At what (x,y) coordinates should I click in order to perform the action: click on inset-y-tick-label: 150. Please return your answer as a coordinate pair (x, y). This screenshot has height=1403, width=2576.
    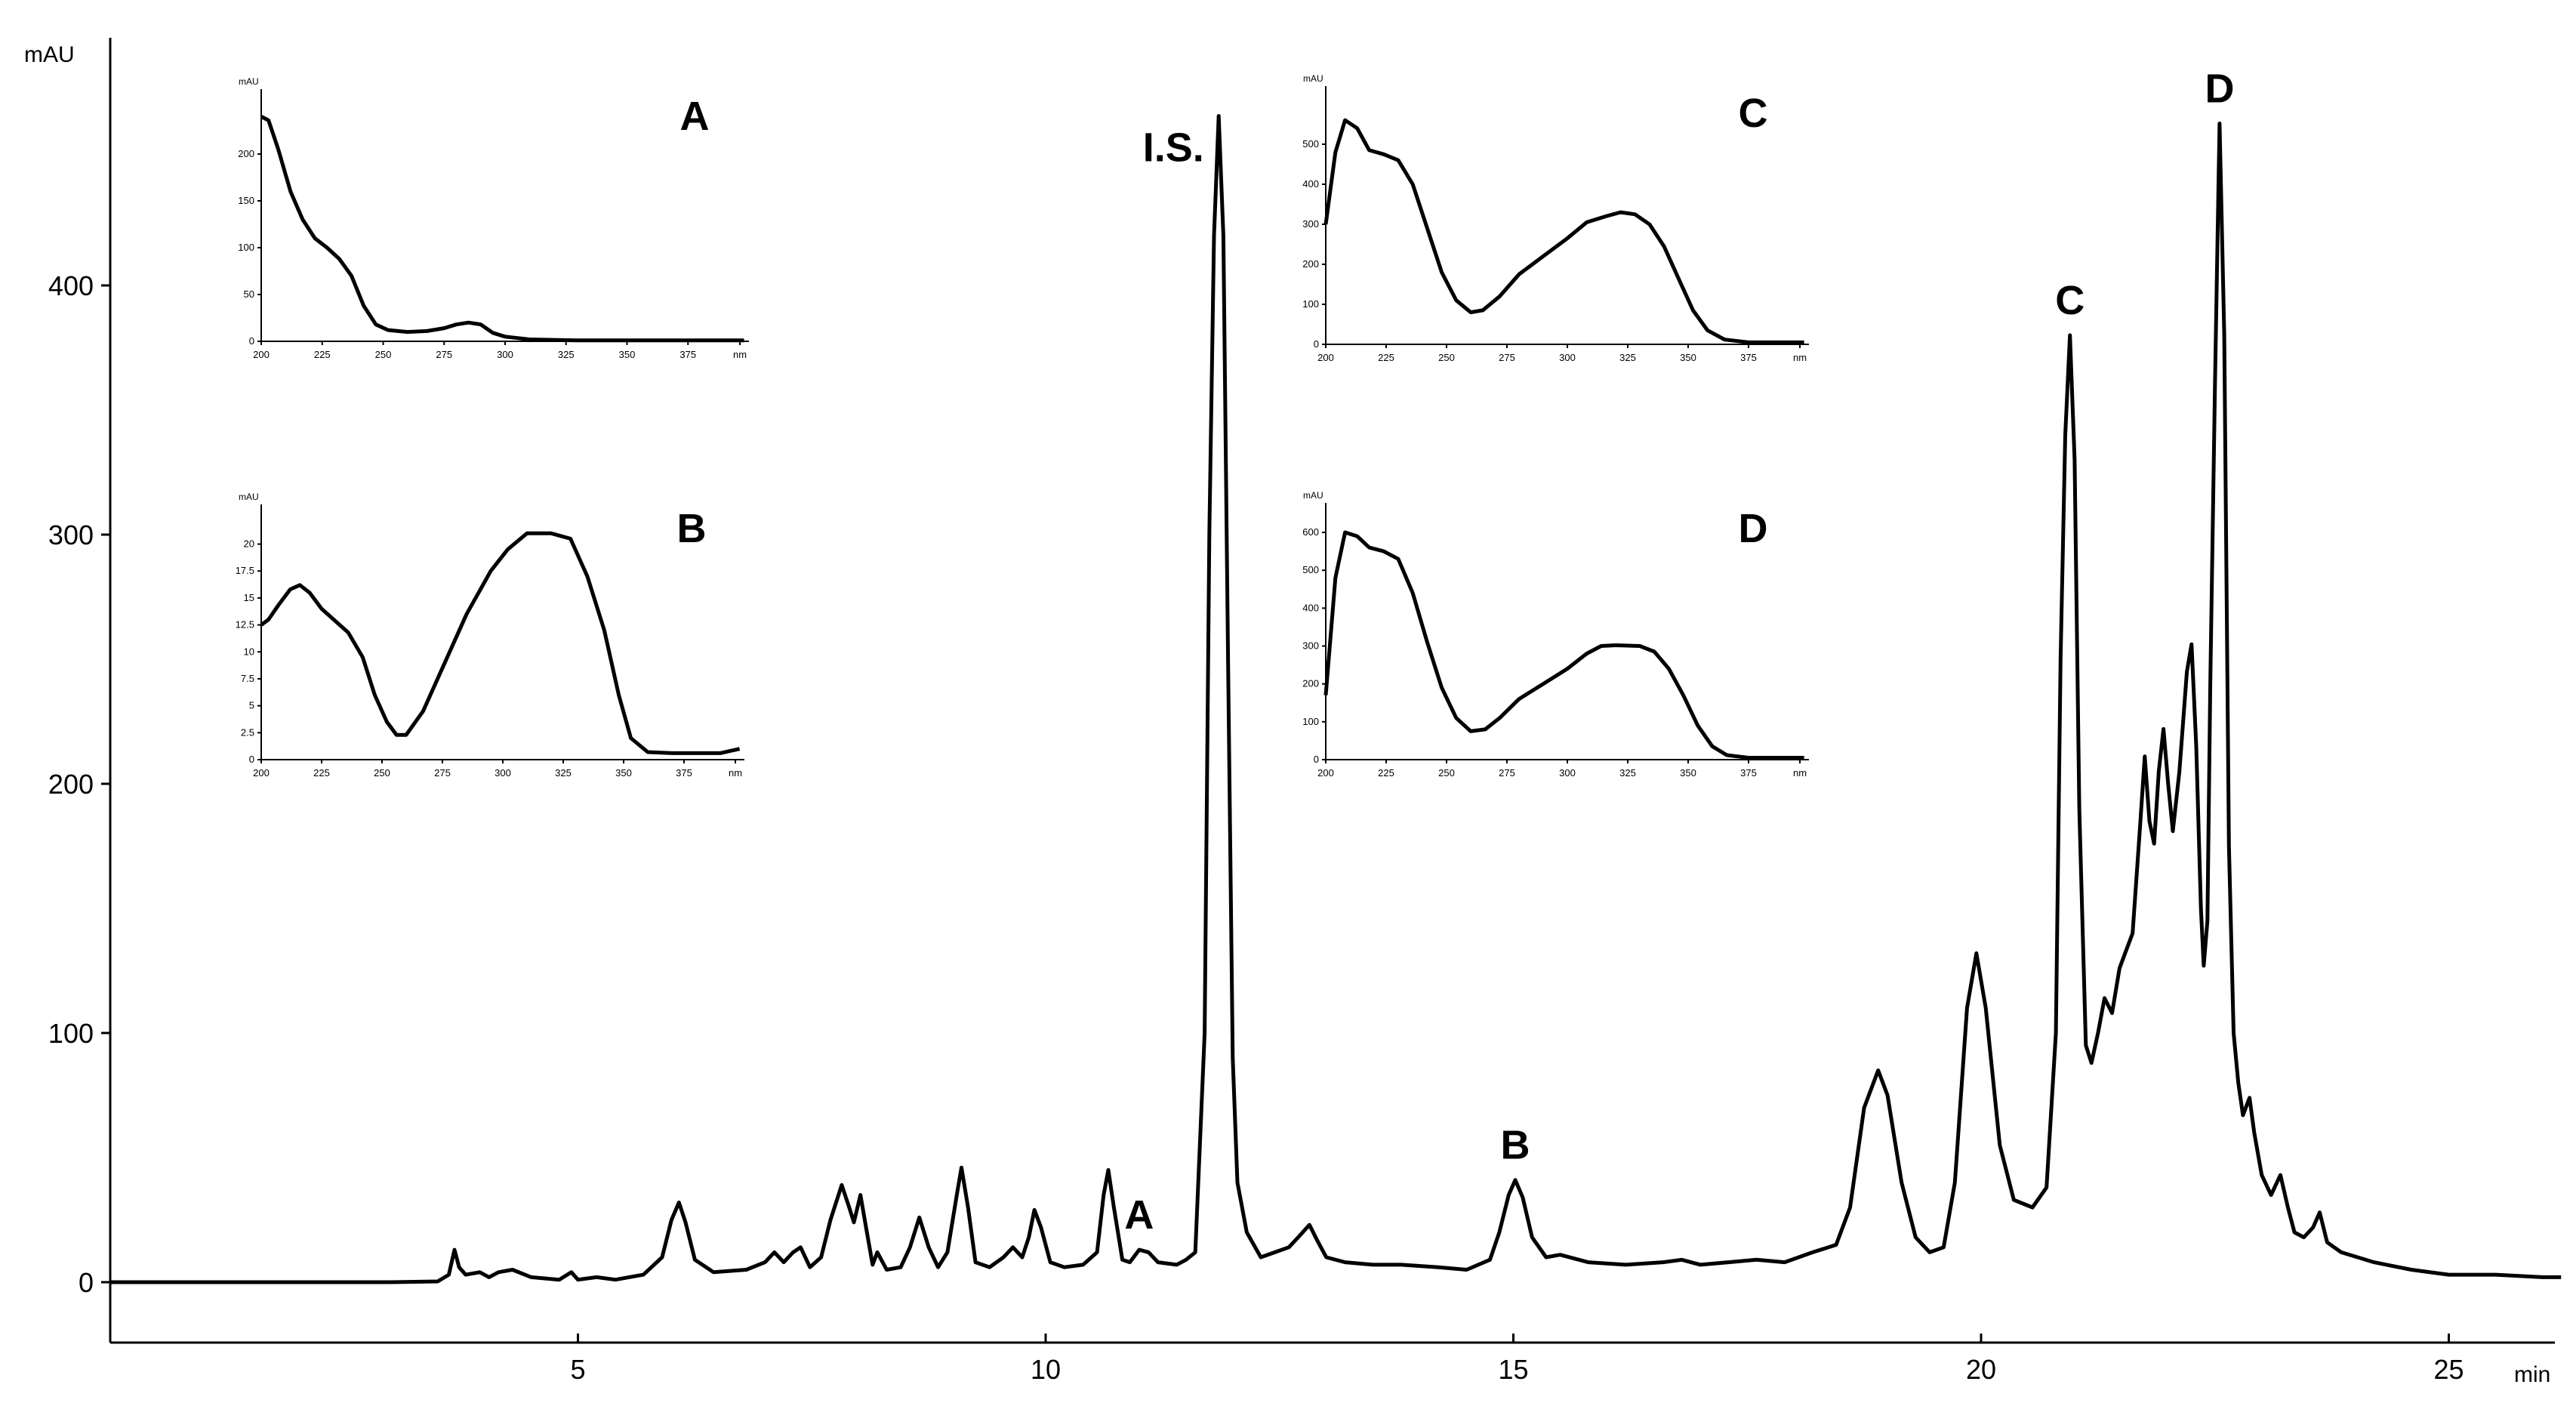
    Looking at the image, I should click on (246, 200).